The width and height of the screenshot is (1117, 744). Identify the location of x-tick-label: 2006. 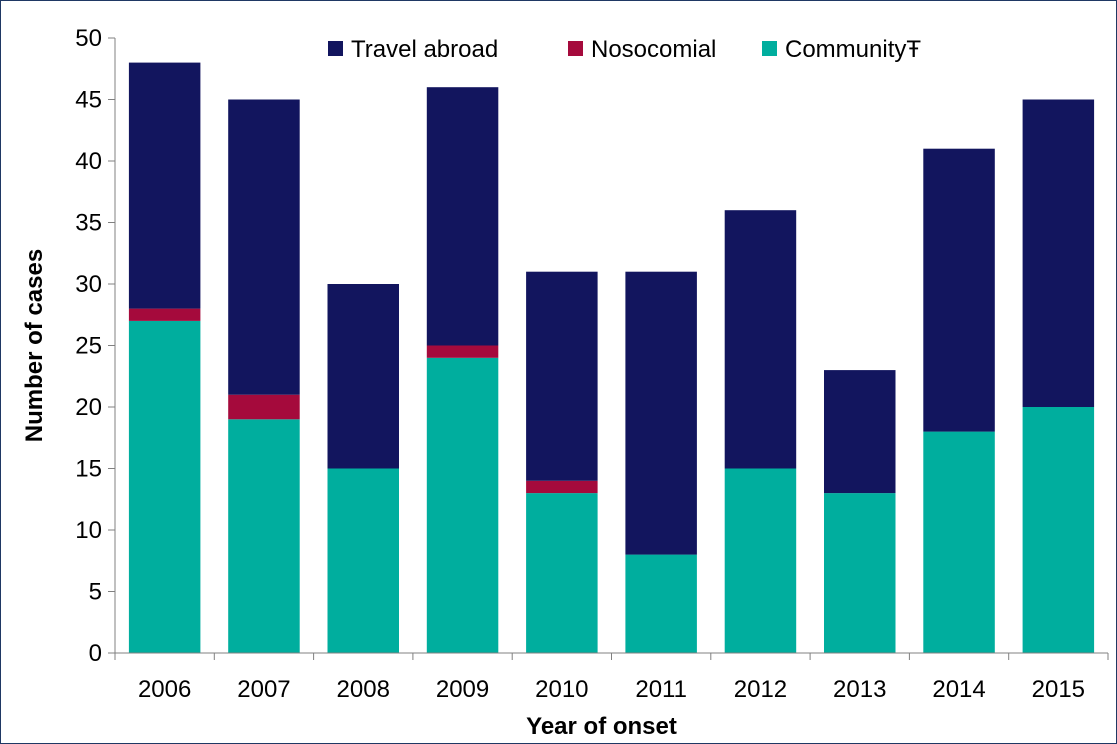
(164, 689).